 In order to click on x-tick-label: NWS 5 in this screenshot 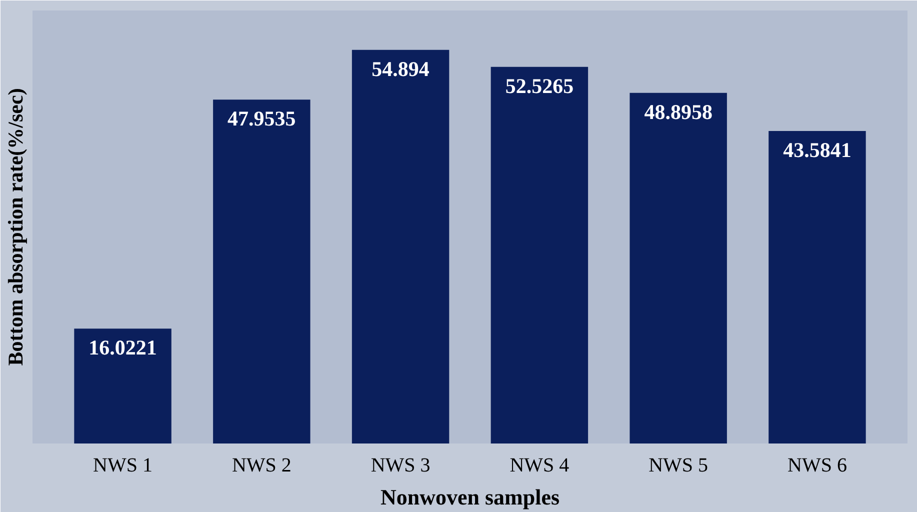, I will do `click(678, 465)`.